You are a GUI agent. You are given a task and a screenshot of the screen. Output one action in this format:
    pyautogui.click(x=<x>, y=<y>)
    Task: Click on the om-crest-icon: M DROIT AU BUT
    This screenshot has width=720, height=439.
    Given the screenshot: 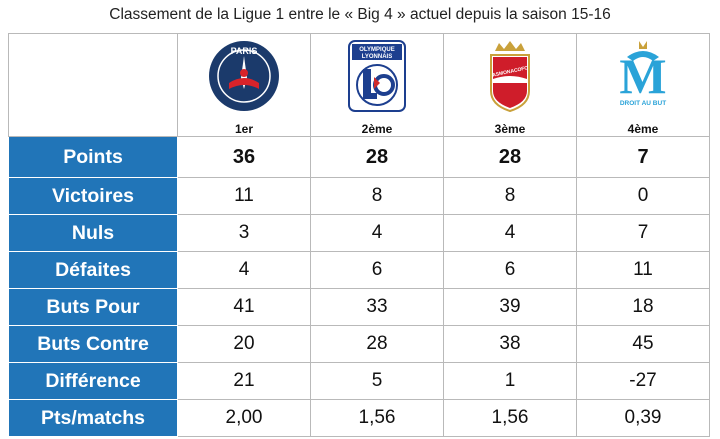 What is the action you would take?
    pyautogui.click(x=643, y=74)
    